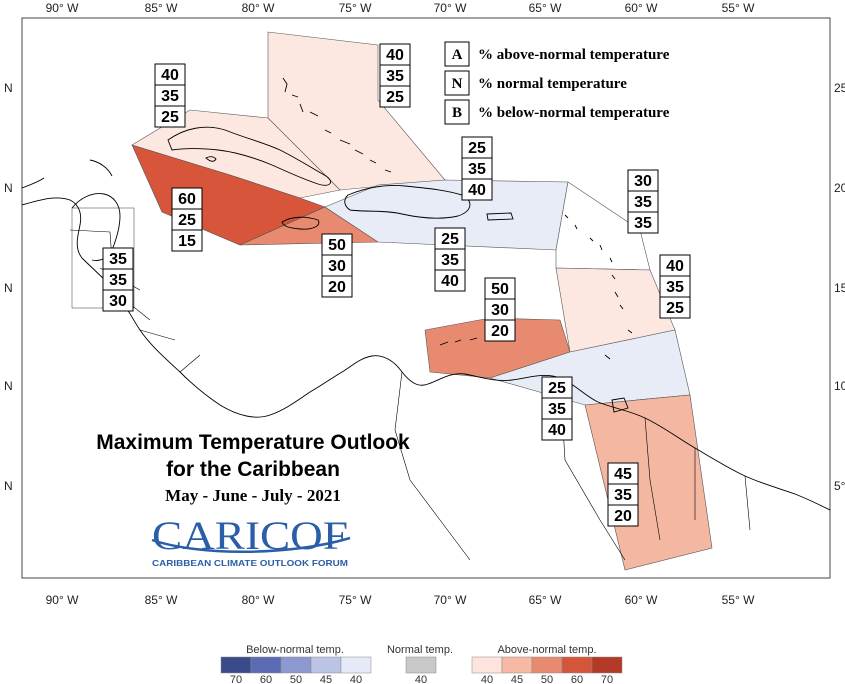 This screenshot has height=684, width=845. Describe the element at coordinates (295, 650) in the screenshot. I see `below-bar-title: Below-normal temp.` at that location.